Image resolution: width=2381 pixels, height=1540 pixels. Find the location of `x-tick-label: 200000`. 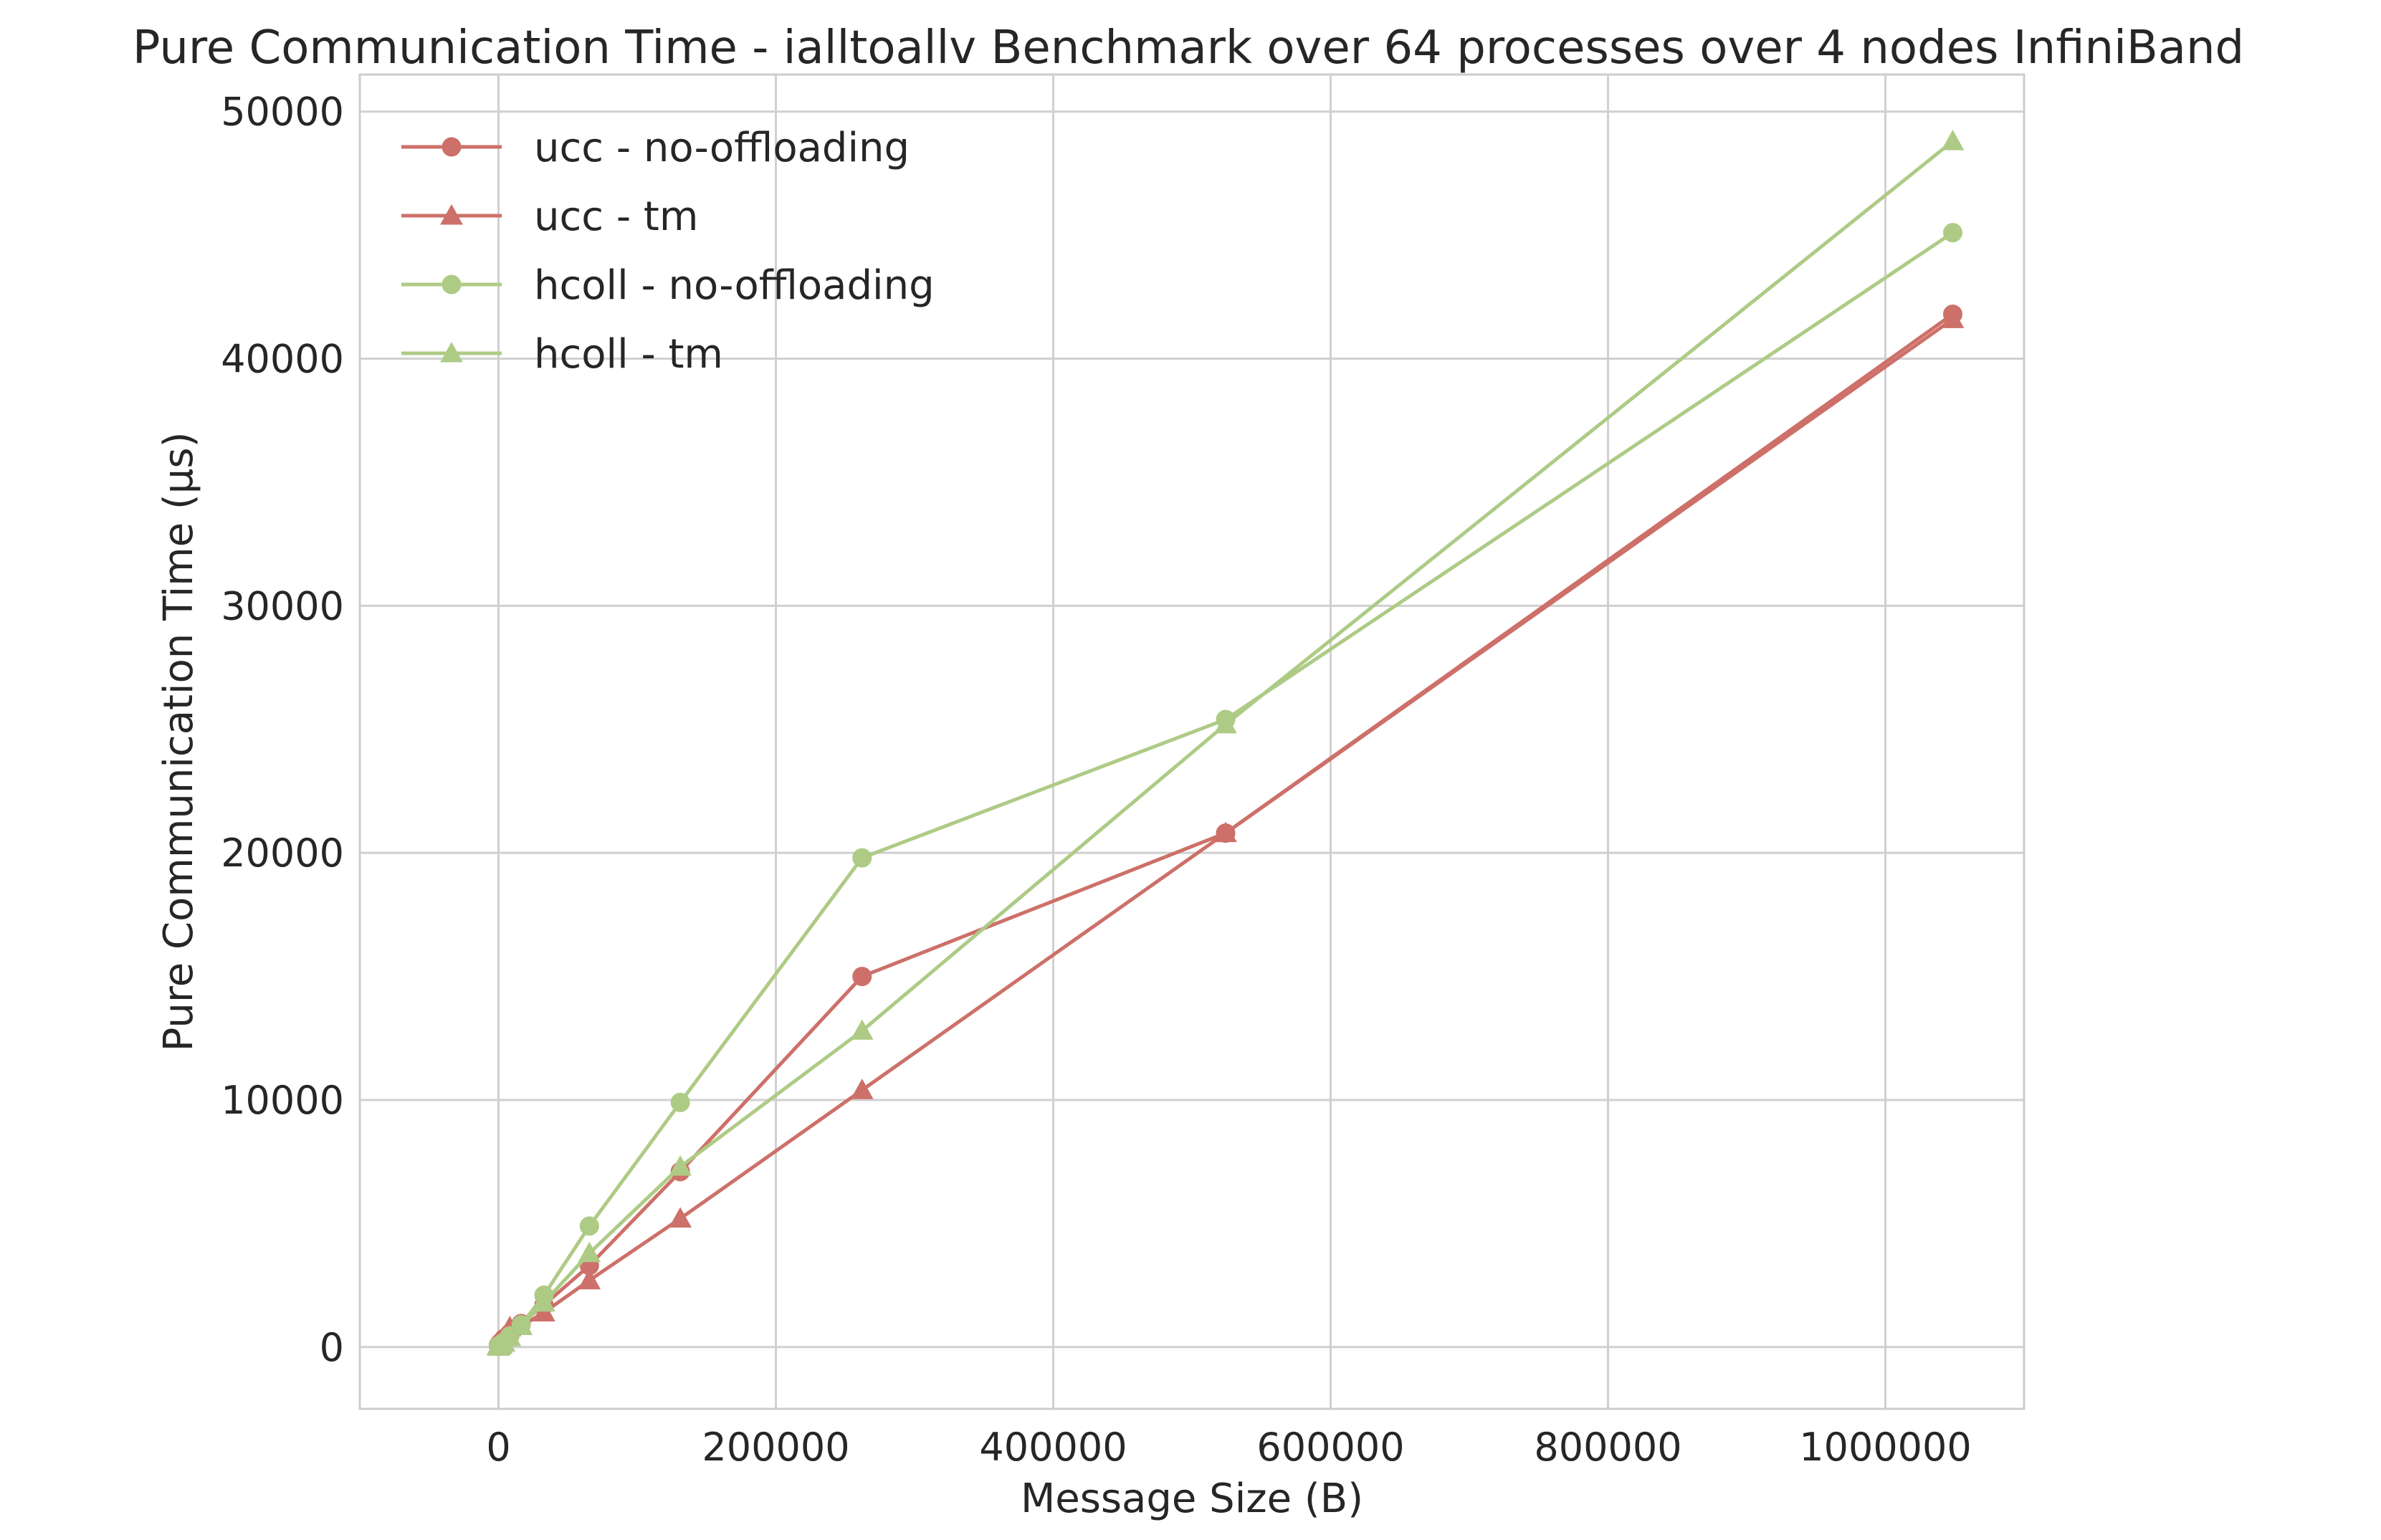

x-tick-label: 200000 is located at coordinates (775, 1447).